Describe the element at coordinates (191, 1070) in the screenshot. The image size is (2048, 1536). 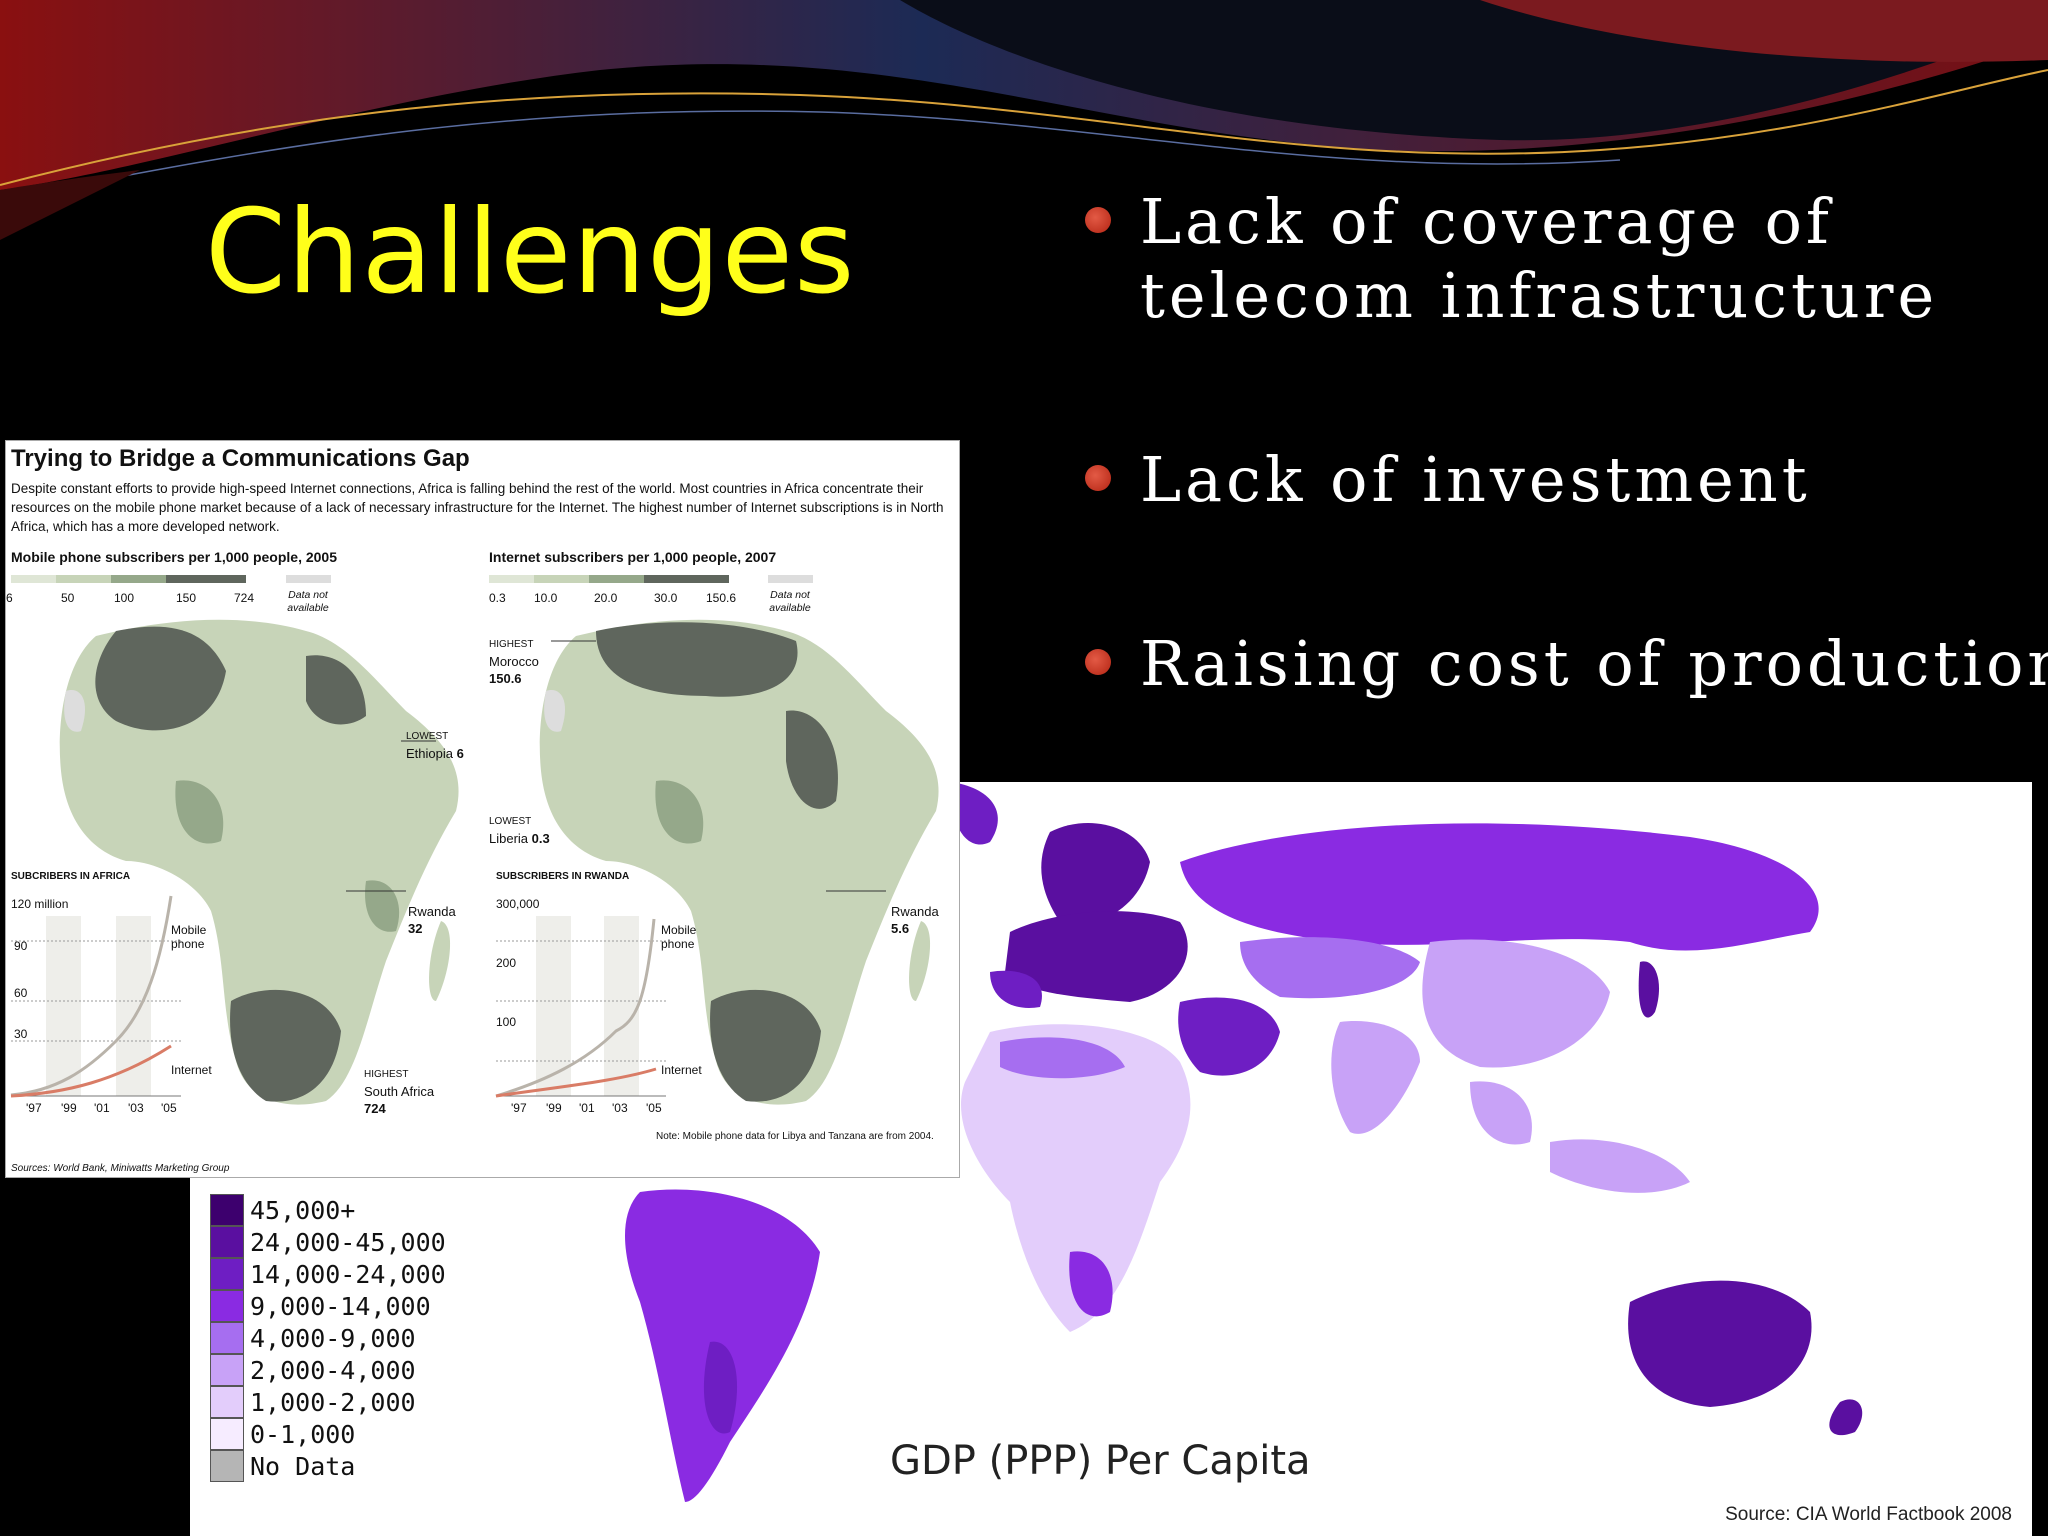
I see `africa-chart-internet-label: Internet` at that location.